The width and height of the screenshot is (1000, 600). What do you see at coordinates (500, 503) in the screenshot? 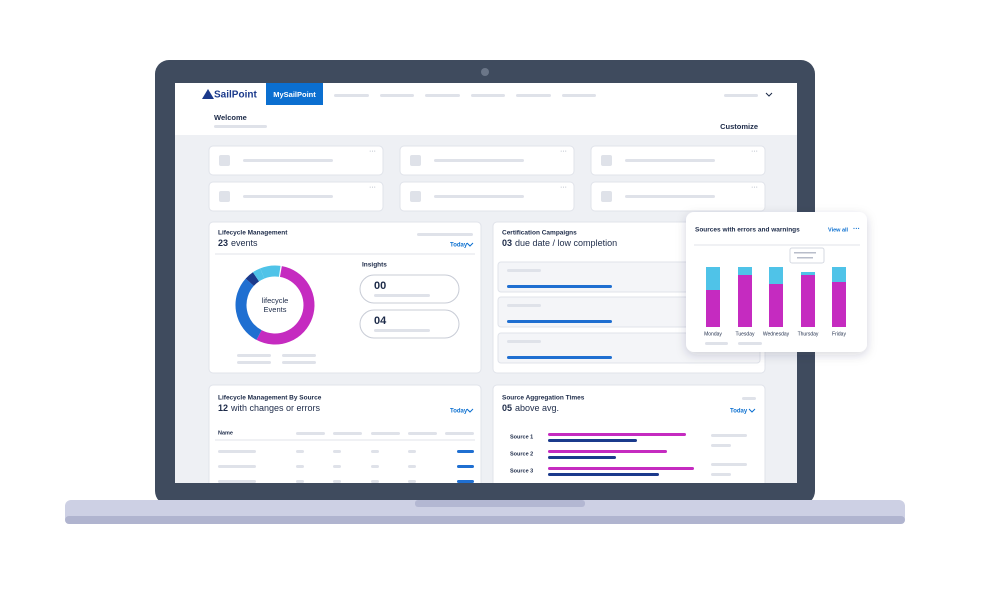
I see `laptop-notch` at bounding box center [500, 503].